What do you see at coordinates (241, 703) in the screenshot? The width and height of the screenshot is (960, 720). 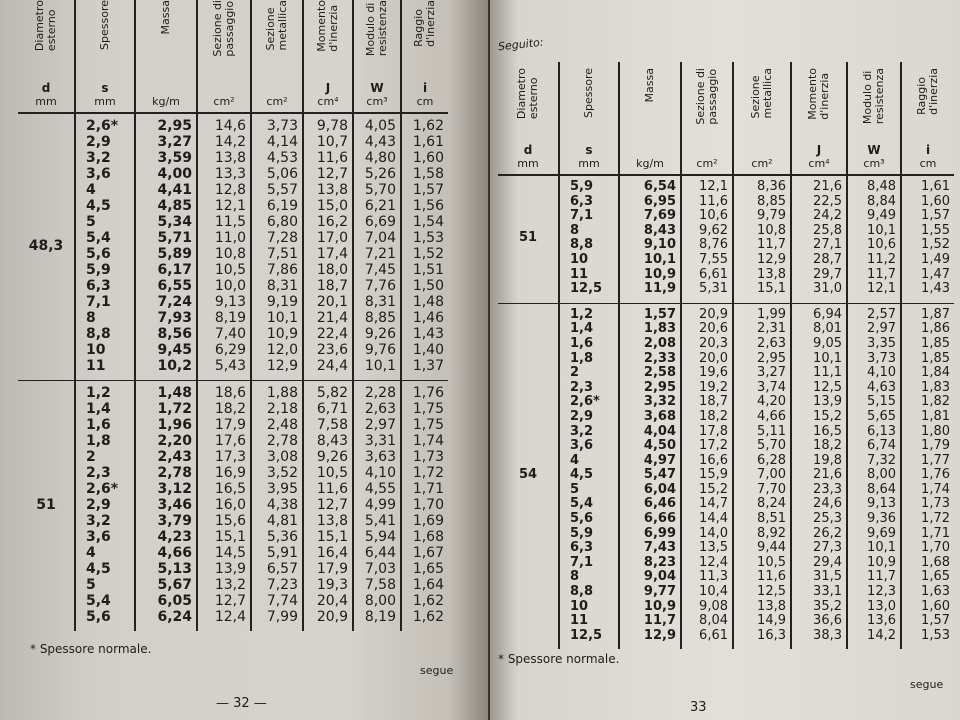 I see `left-page-number: — 32 —` at bounding box center [241, 703].